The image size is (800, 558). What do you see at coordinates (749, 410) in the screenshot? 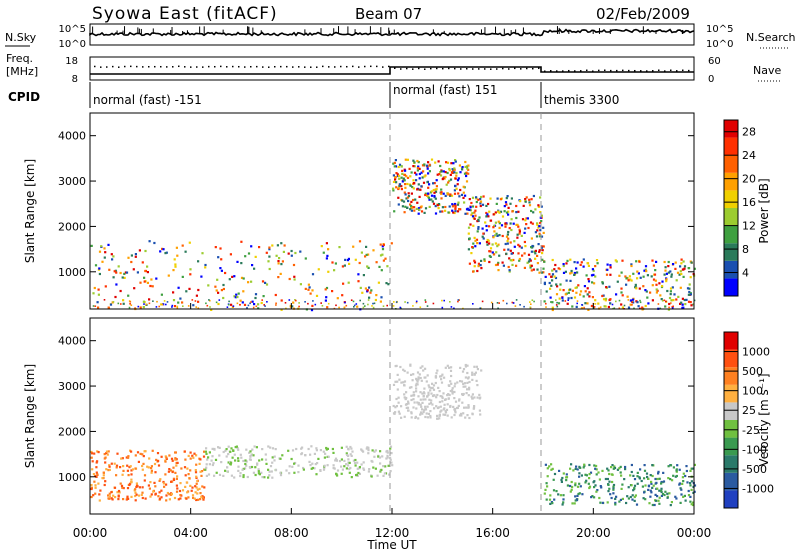
I see `colorbar-tick-label: 25` at bounding box center [749, 410].